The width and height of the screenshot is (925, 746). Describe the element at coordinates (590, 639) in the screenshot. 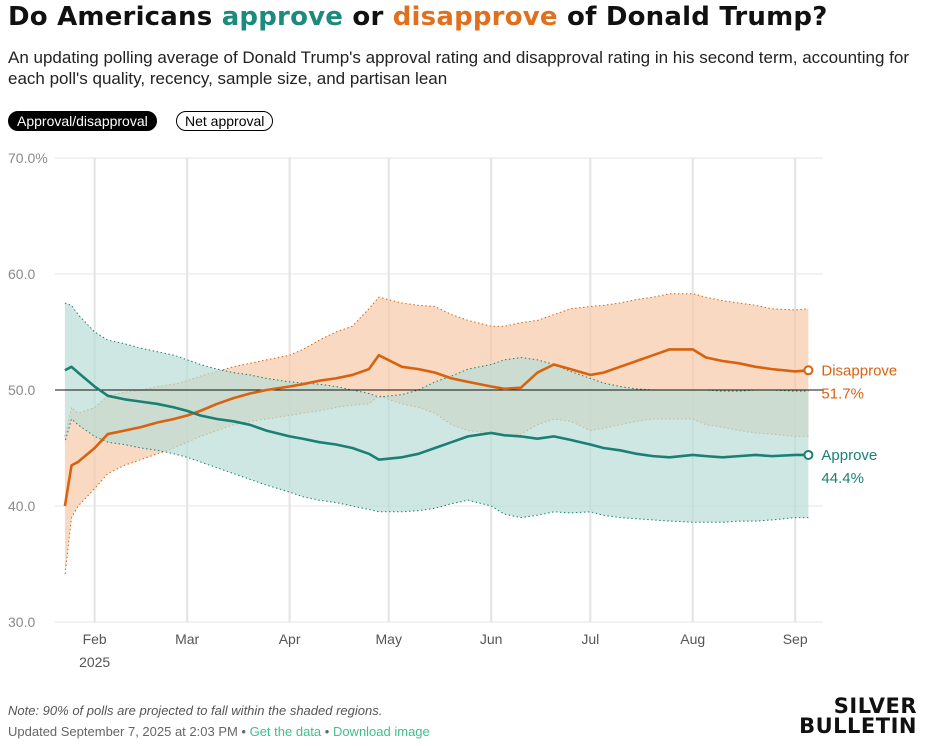

I see `x-tick-label: Jul` at that location.